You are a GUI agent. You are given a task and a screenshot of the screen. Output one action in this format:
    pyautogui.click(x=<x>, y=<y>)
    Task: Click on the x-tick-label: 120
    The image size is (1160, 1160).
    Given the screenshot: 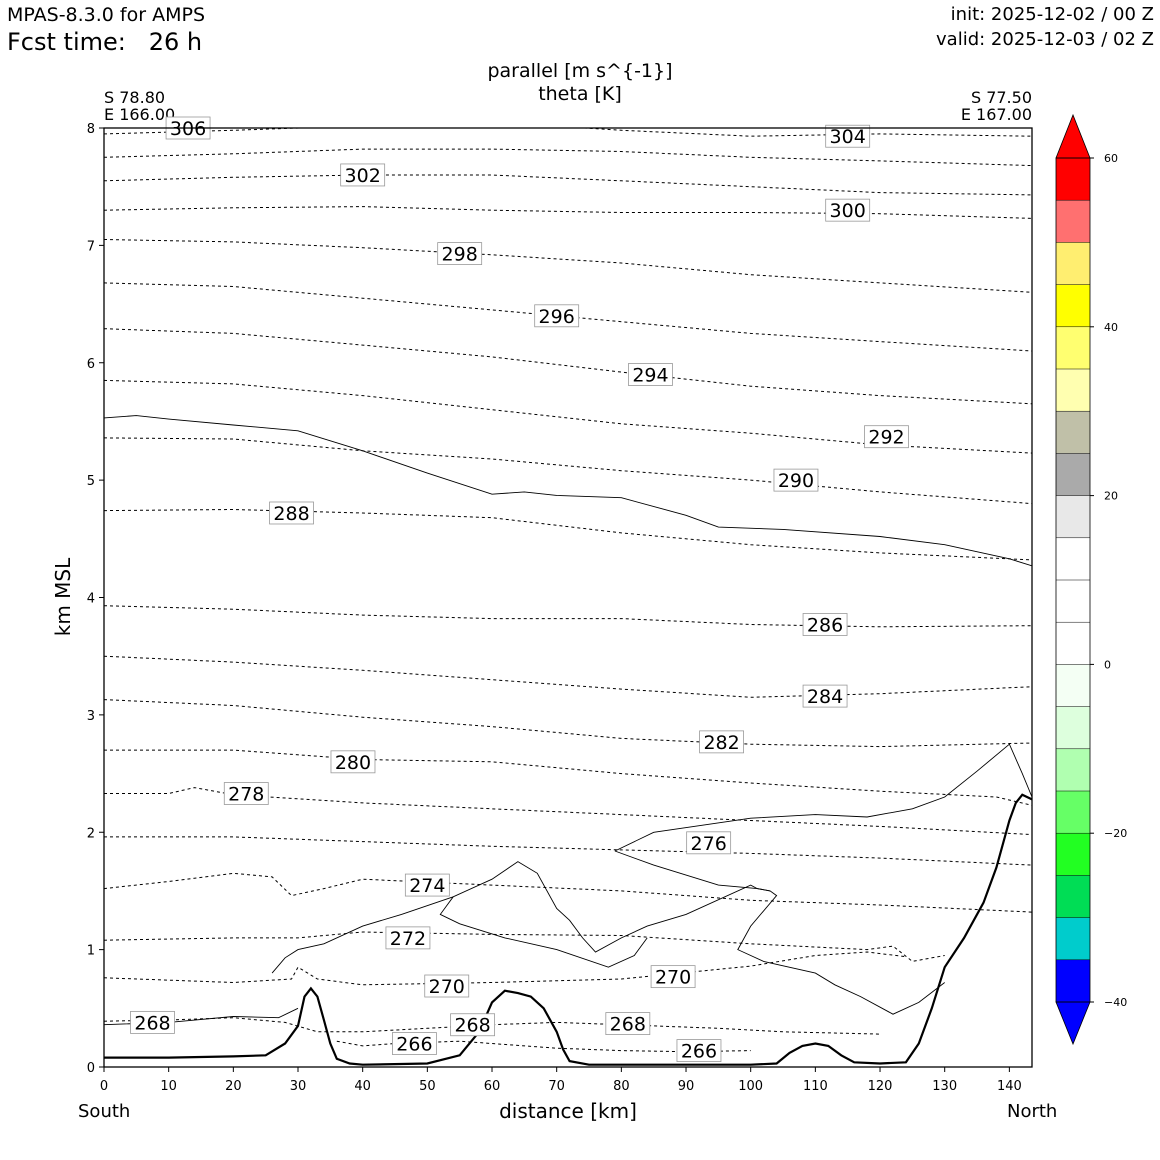 What is the action you would take?
    pyautogui.click(x=880, y=1086)
    